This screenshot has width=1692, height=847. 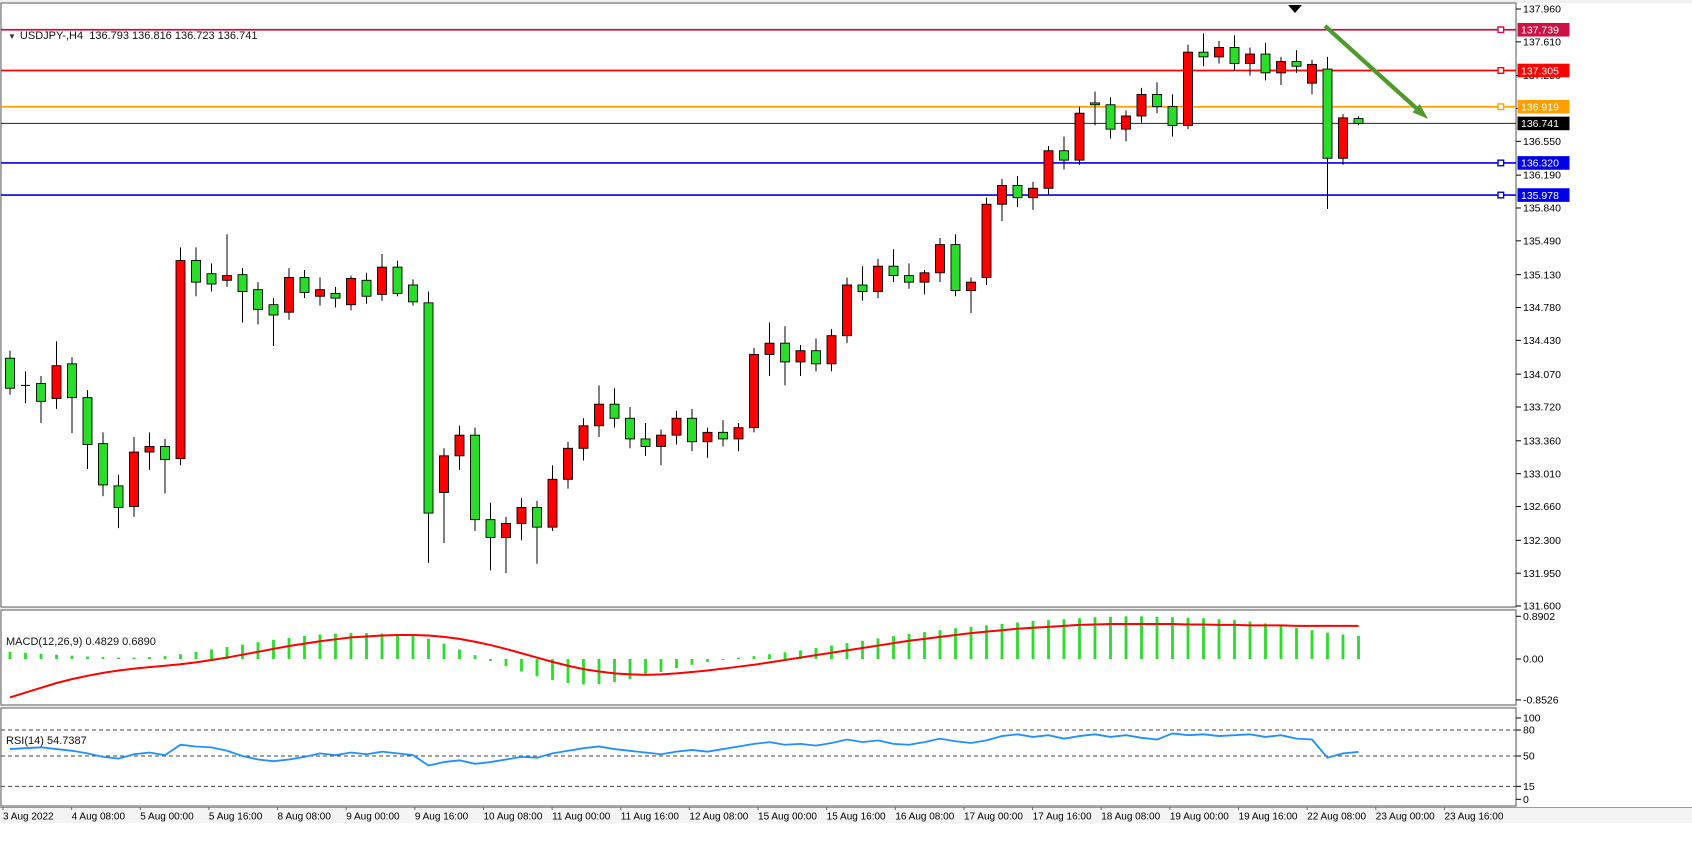 What do you see at coordinates (1062, 817) in the screenshot?
I see `time-tick-label: 17 Aug 16:00` at bounding box center [1062, 817].